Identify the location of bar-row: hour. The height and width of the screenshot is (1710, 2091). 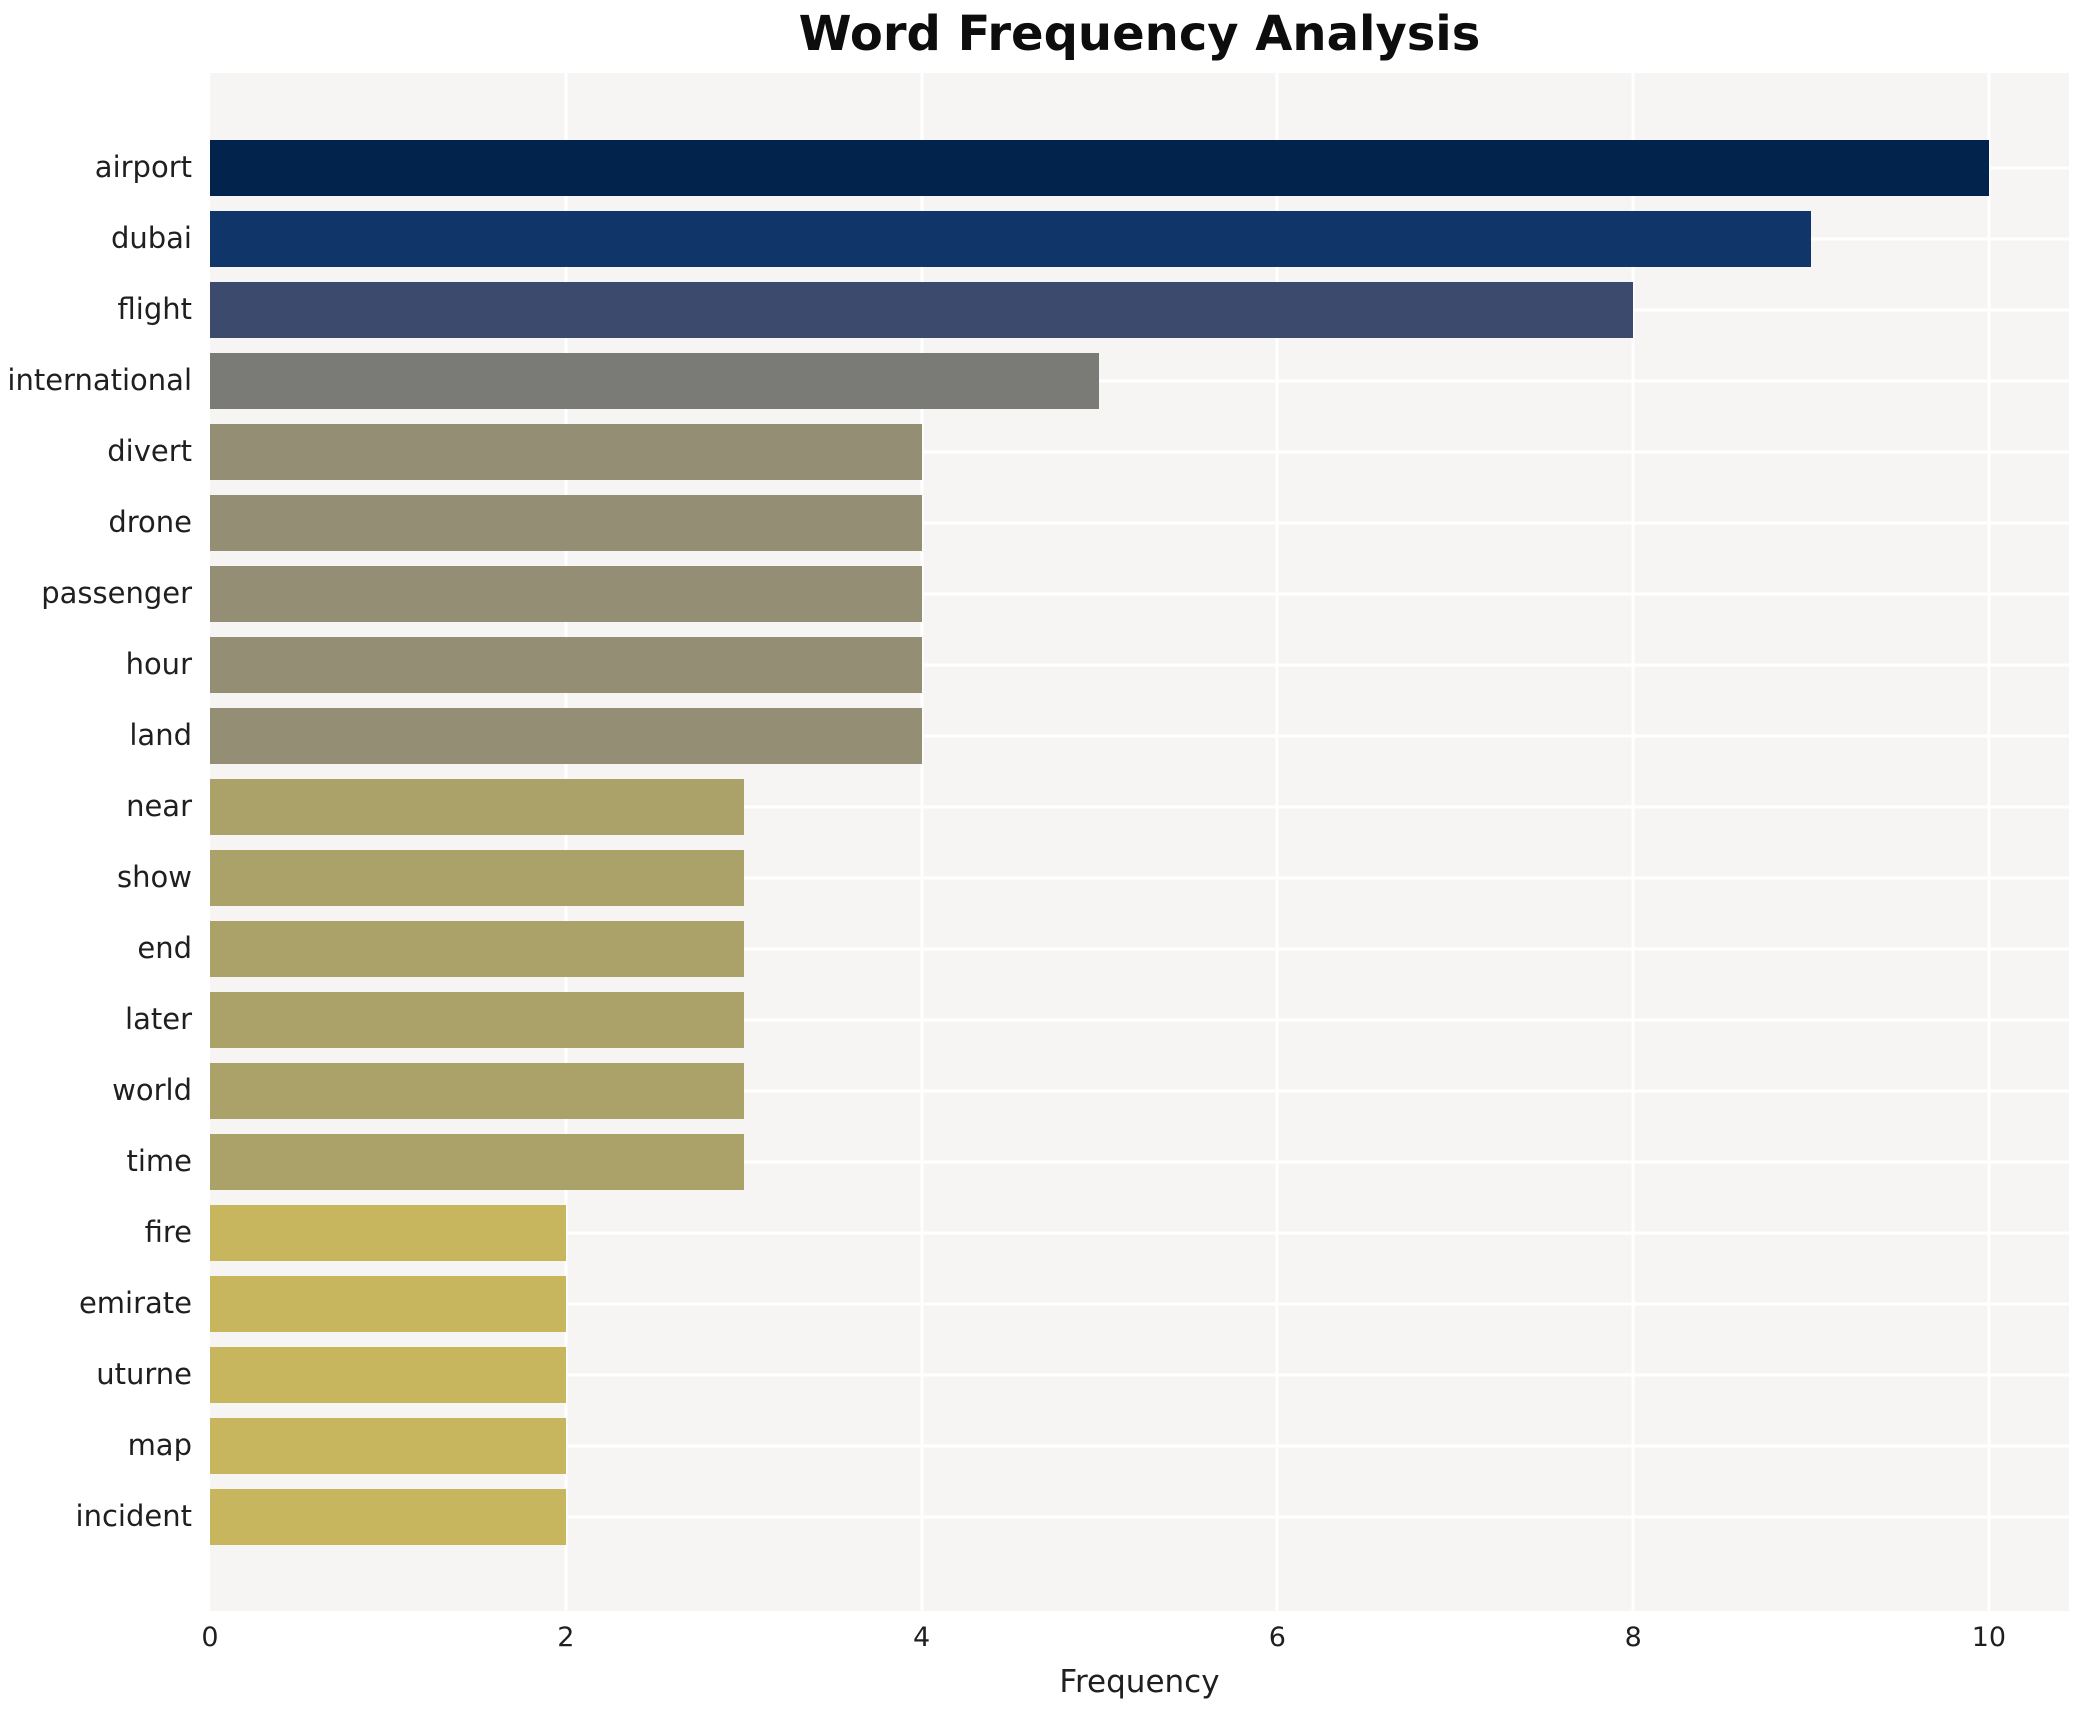
(1045, 664).